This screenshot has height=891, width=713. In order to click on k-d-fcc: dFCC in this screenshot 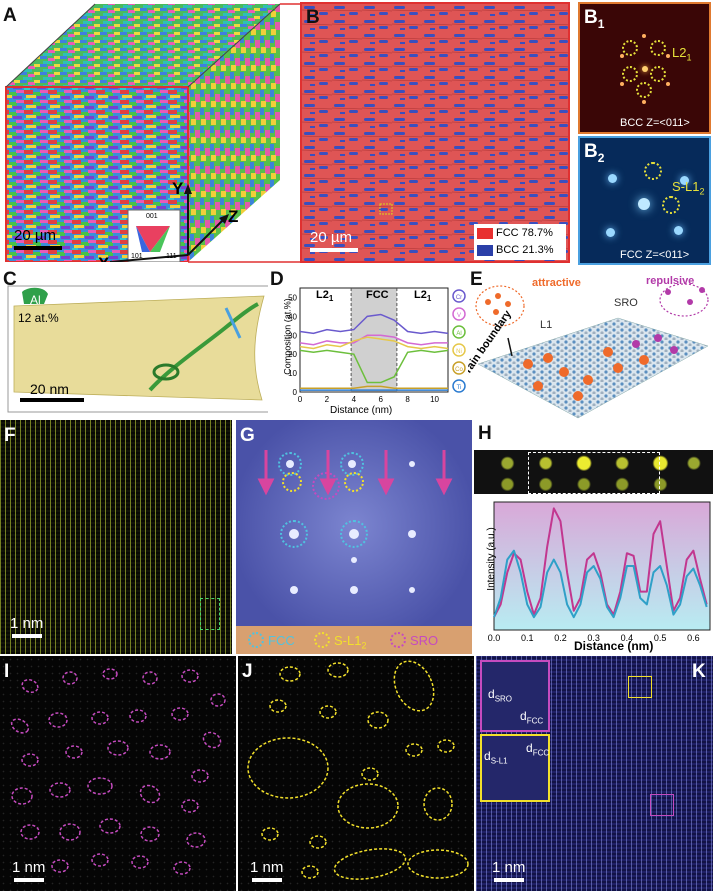, I will do `click(532, 717)`.